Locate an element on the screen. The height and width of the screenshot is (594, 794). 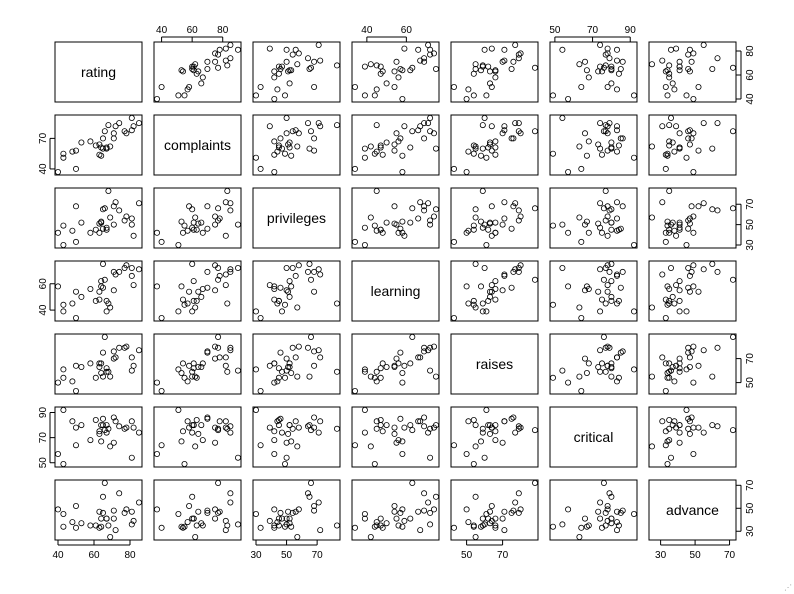
panel-complaints-vs-rating is located at coordinates (197, 72).